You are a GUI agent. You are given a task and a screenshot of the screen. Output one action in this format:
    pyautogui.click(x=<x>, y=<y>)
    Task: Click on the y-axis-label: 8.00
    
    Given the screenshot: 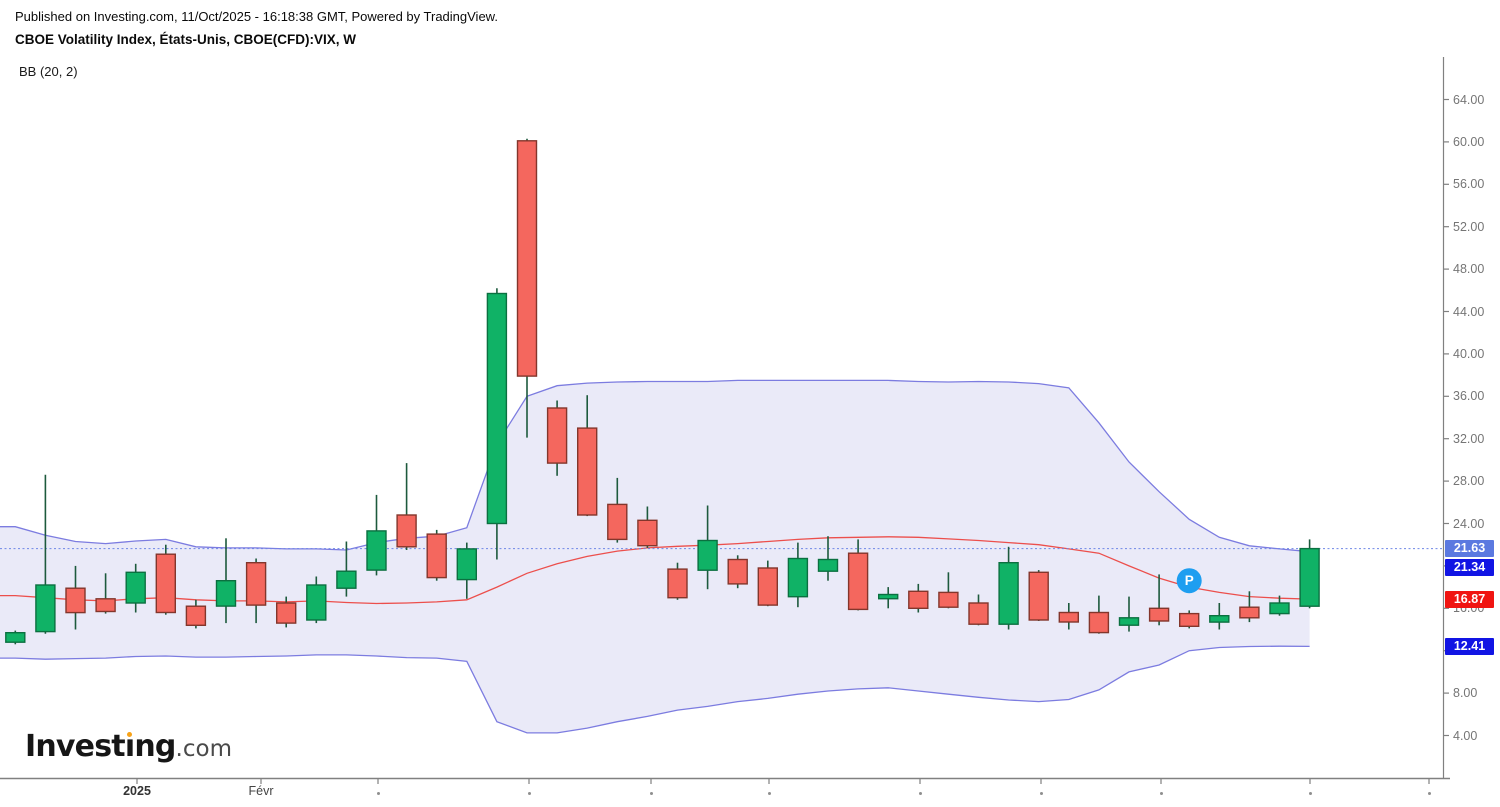 What is the action you would take?
    pyautogui.click(x=1465, y=693)
    